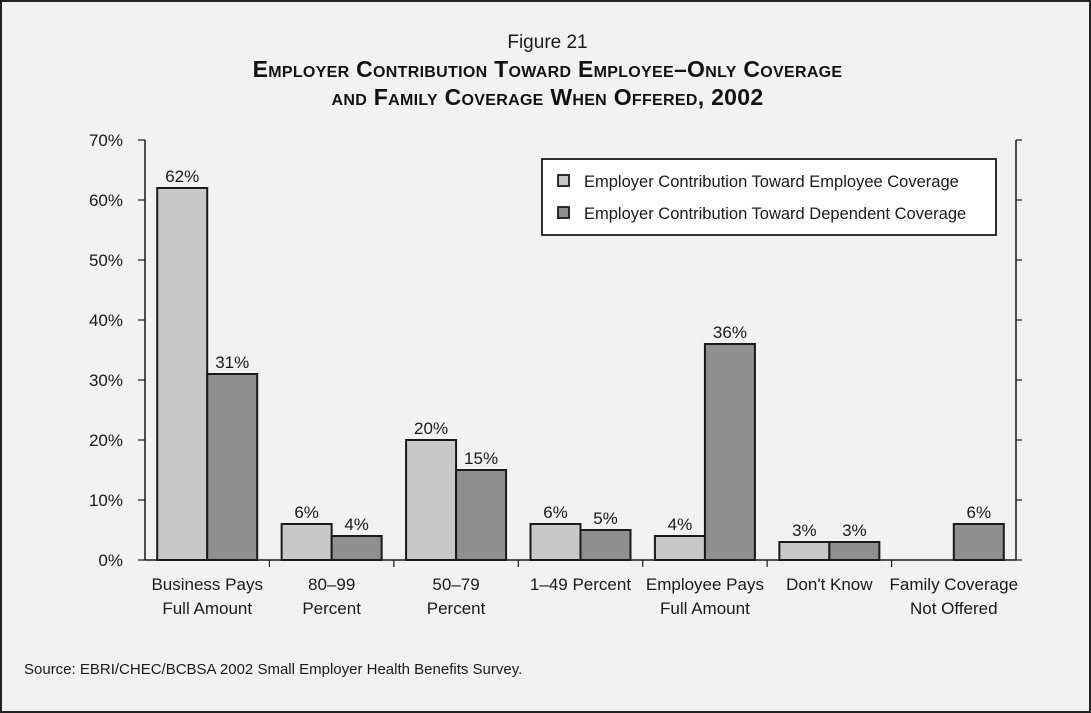 The image size is (1091, 713). Describe the element at coordinates (207, 596) in the screenshot. I see `category-label: Business Pays Full Amount` at that location.